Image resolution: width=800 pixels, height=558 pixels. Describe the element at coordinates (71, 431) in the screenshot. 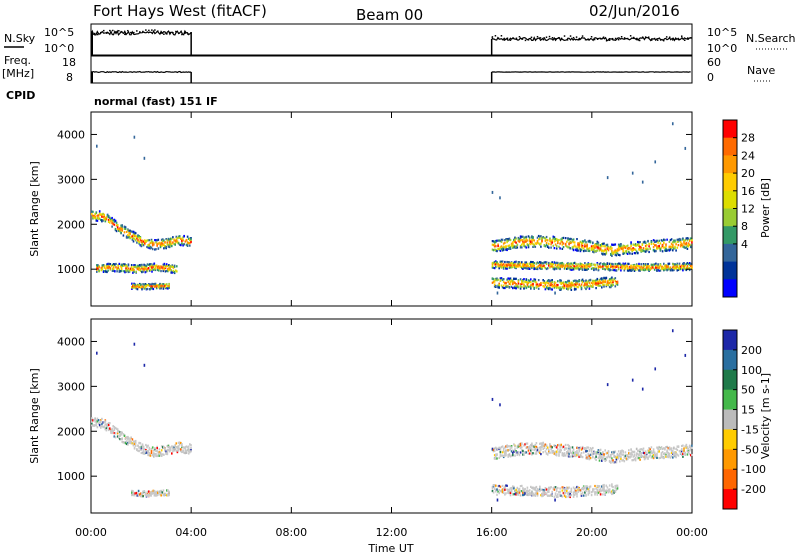

I see `y-tick-label: 2000` at that location.